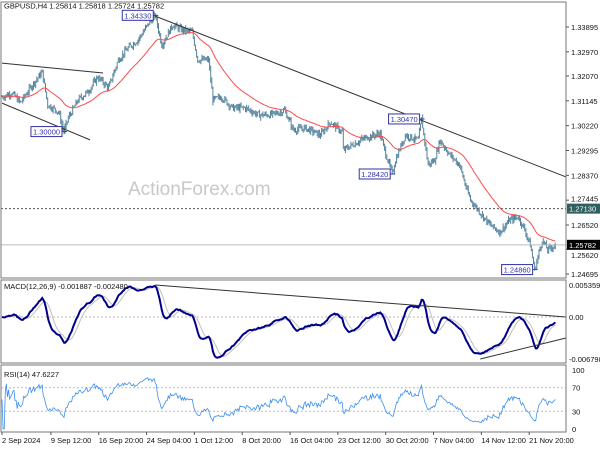 Image resolution: width=600 pixels, height=455 pixels. I want to click on time-axis-label: 14 Nov 12:00, so click(503, 440).